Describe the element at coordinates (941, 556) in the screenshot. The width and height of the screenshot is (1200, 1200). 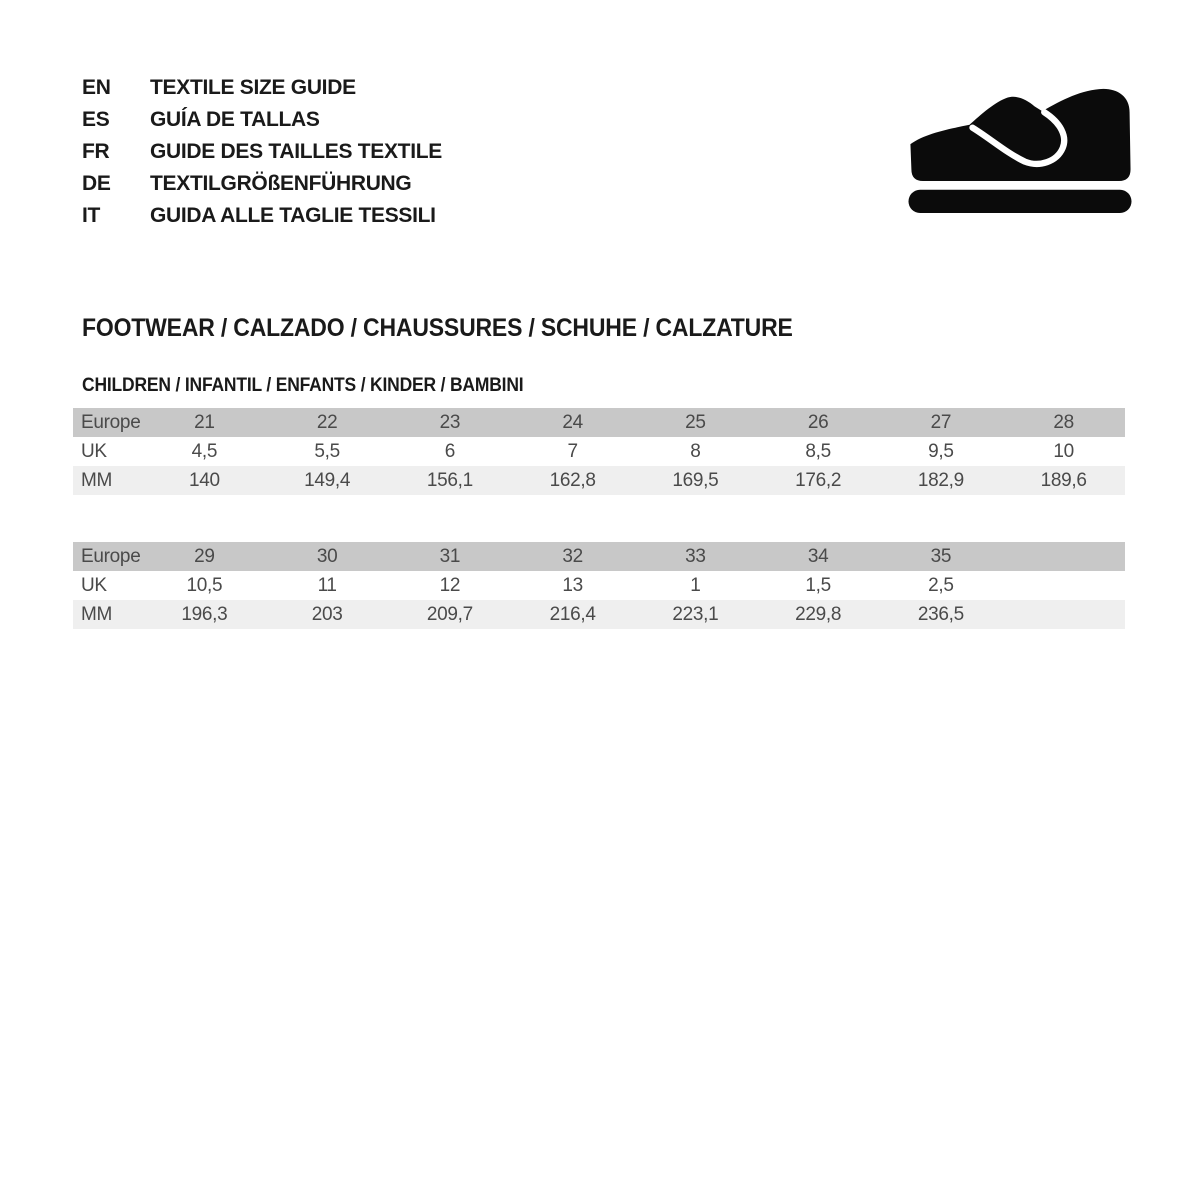
I see `size-cell: 35` at that location.